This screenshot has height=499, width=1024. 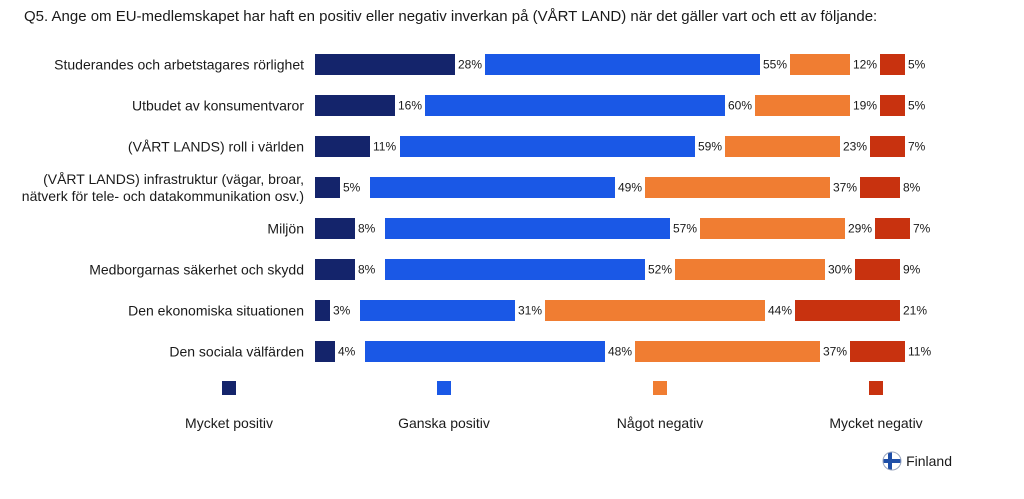 What do you see at coordinates (775, 65) in the screenshot?
I see `data-label: 55%` at bounding box center [775, 65].